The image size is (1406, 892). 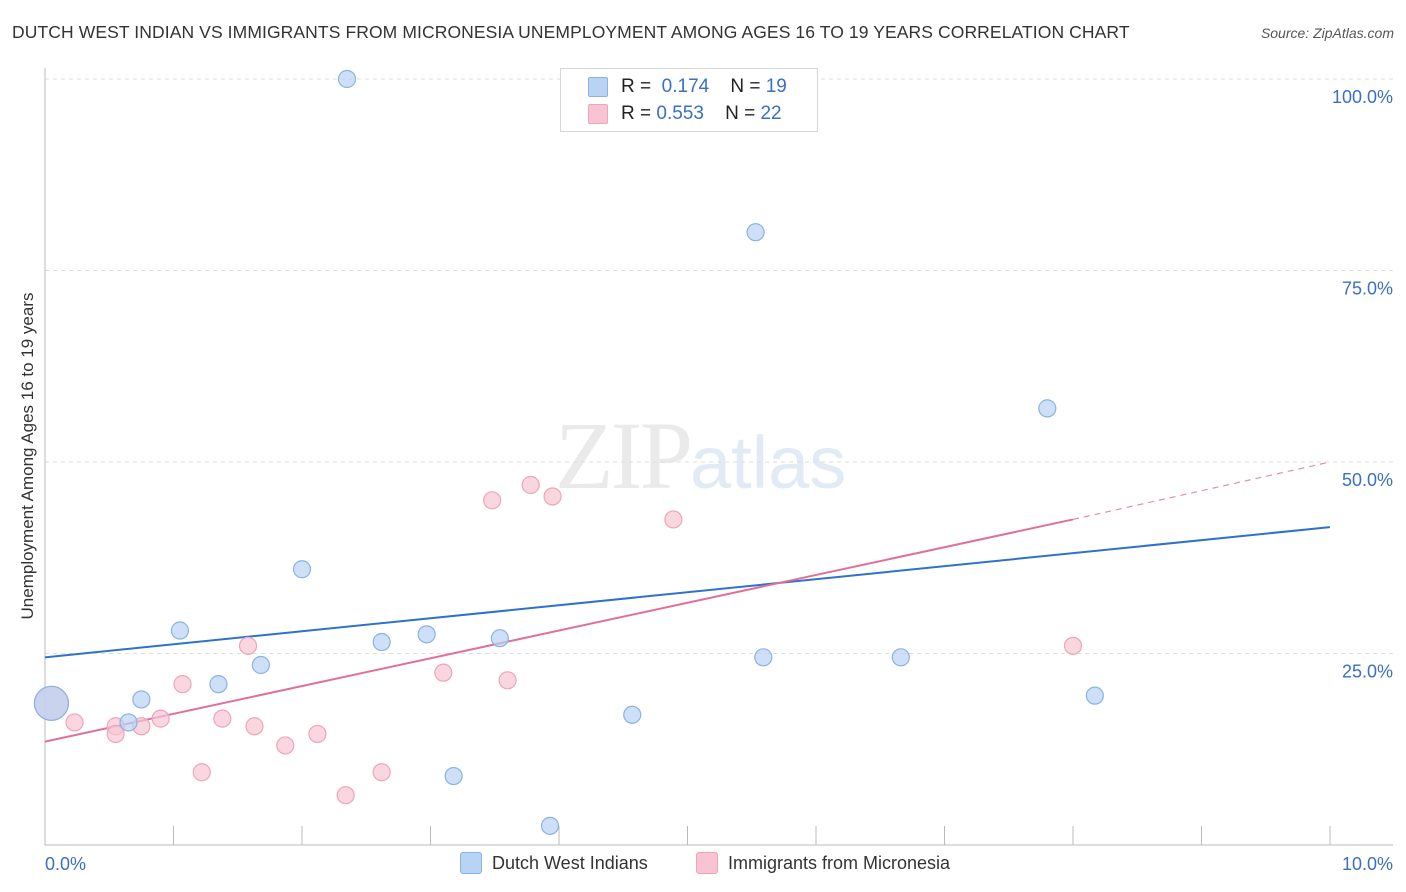 What do you see at coordinates (839, 862) in the screenshot?
I see `legend-label: Immigrants from Micronesia` at bounding box center [839, 862].